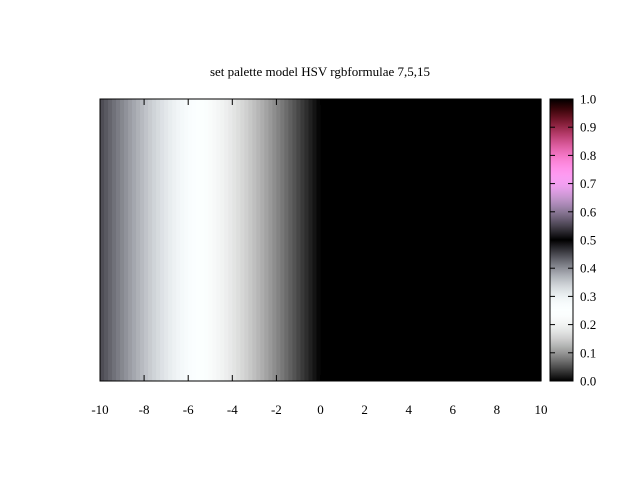 The image size is (640, 480). What do you see at coordinates (541, 409) in the screenshot?
I see `x-tick-label: 10` at bounding box center [541, 409].